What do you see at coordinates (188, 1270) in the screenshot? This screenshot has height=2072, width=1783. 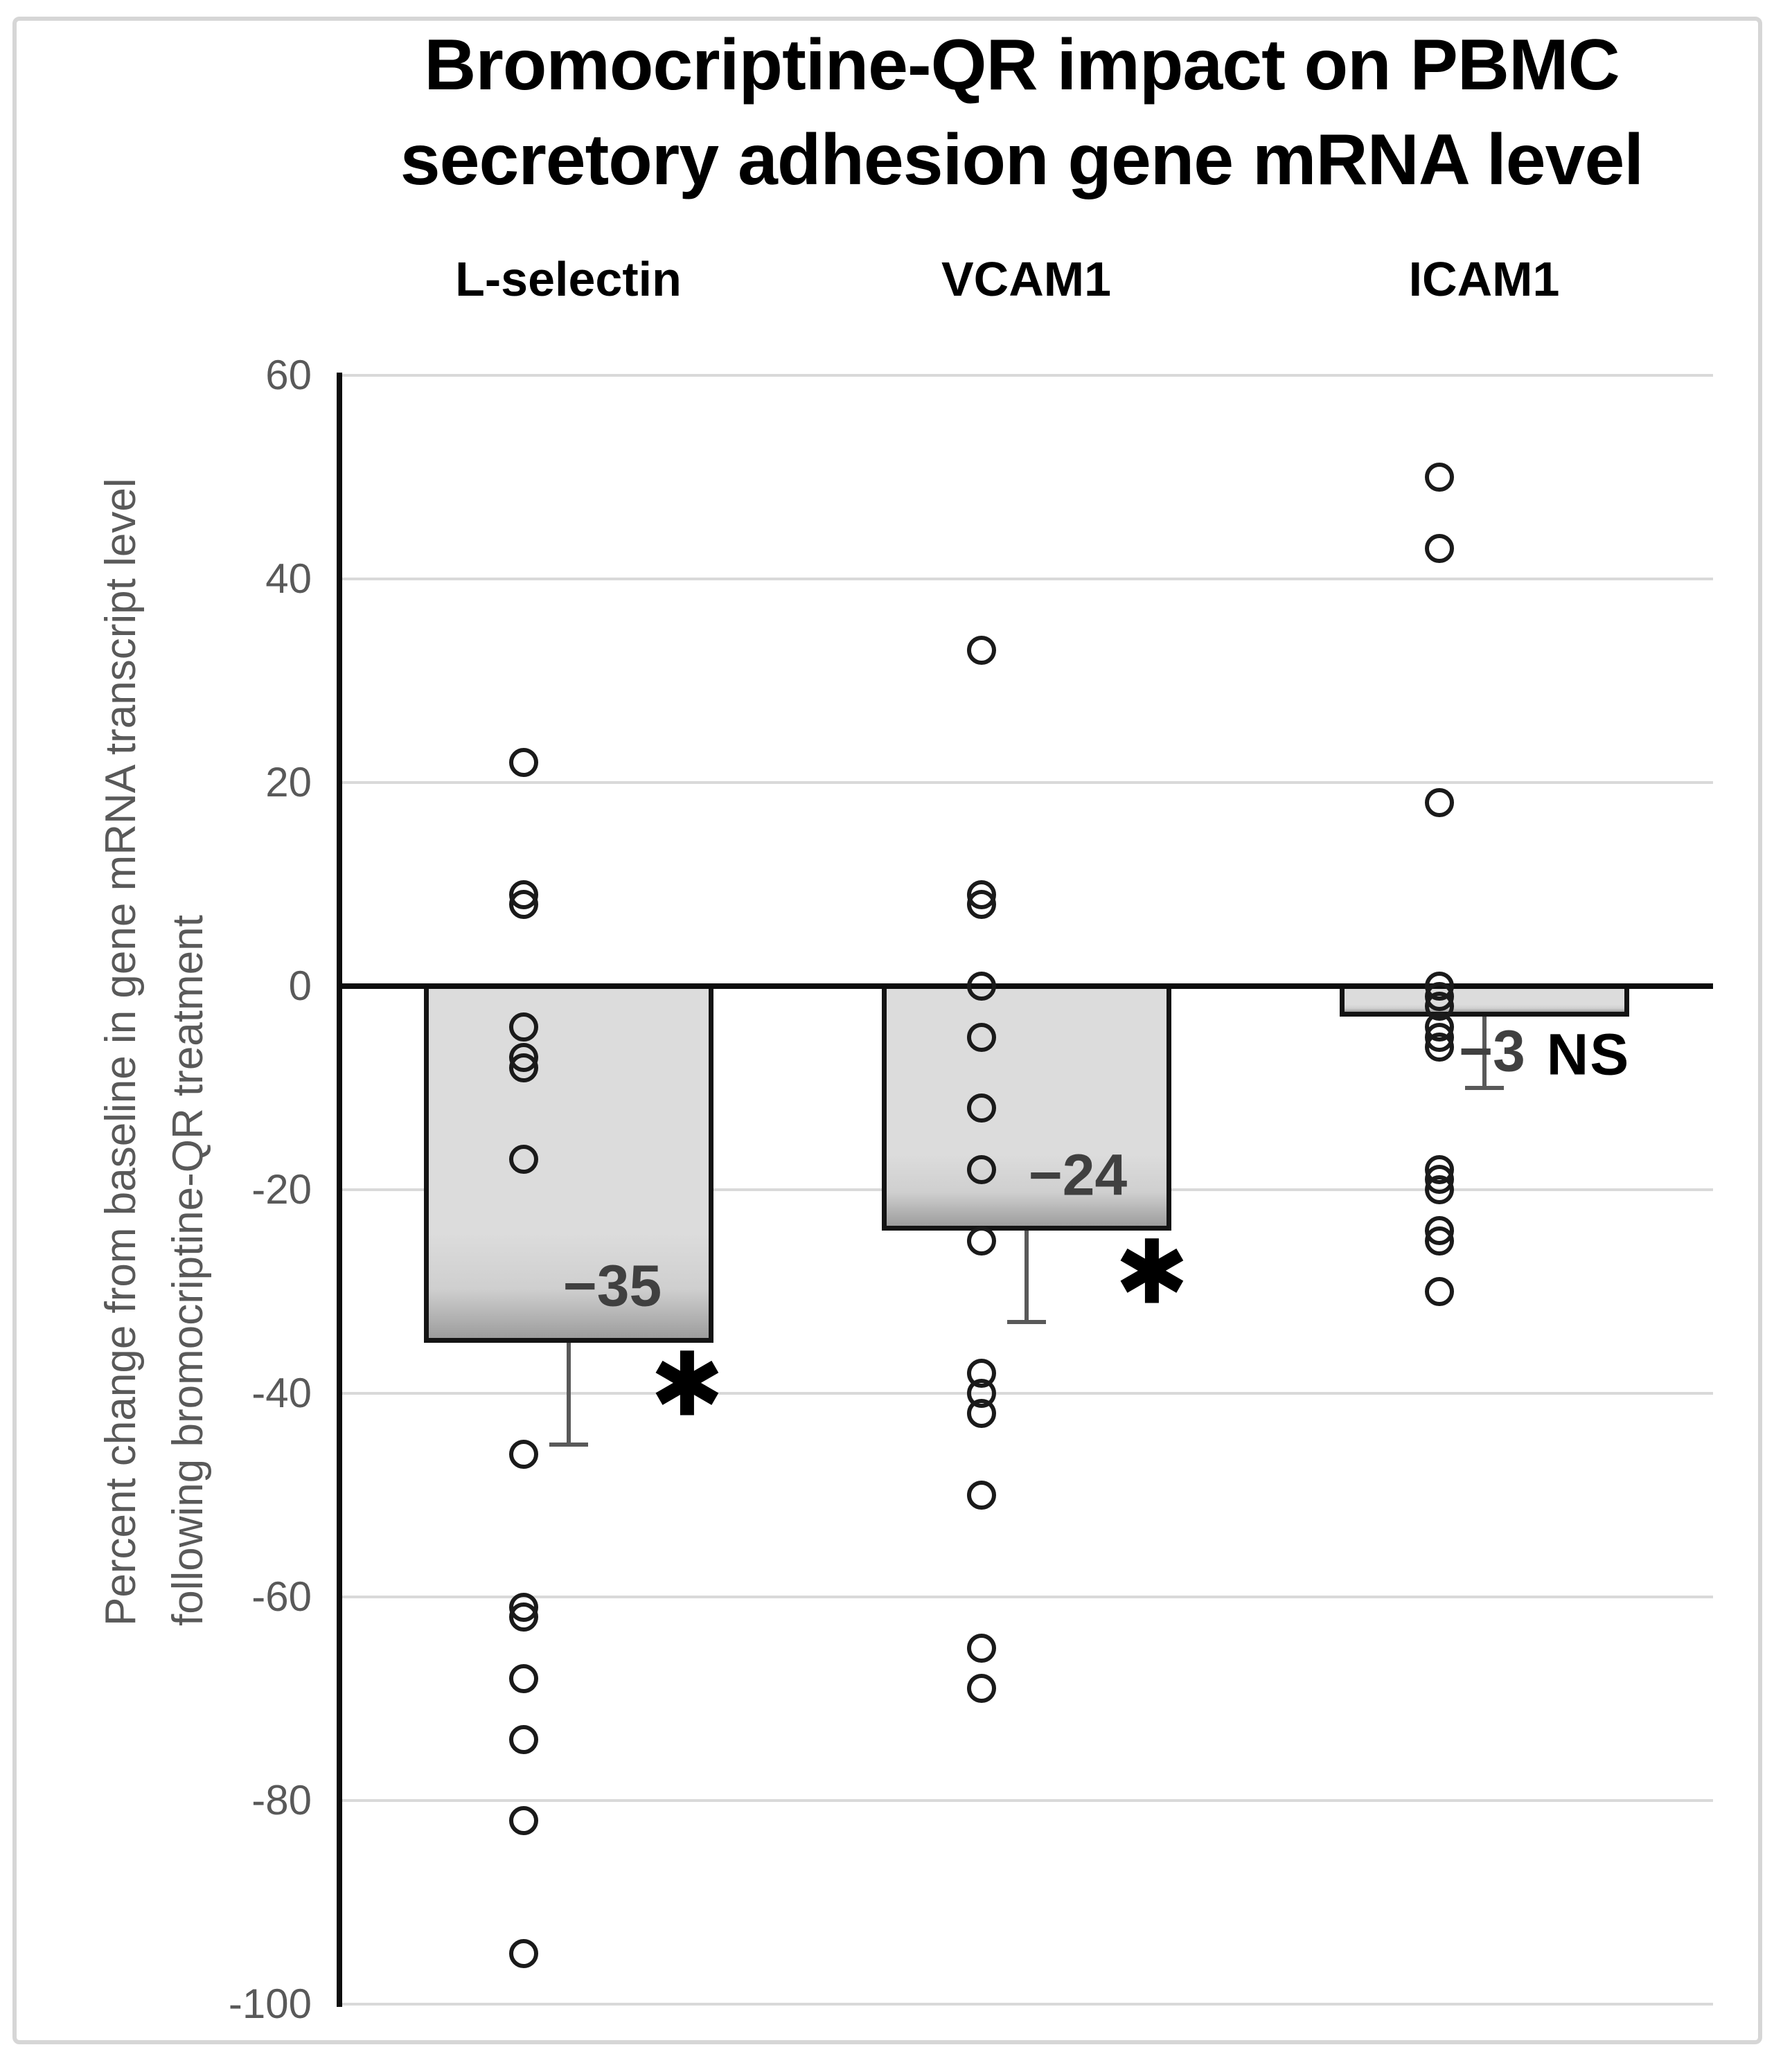 I see `y-axis-title-line-2: following bromocriptine-QR treatment` at bounding box center [188, 1270].